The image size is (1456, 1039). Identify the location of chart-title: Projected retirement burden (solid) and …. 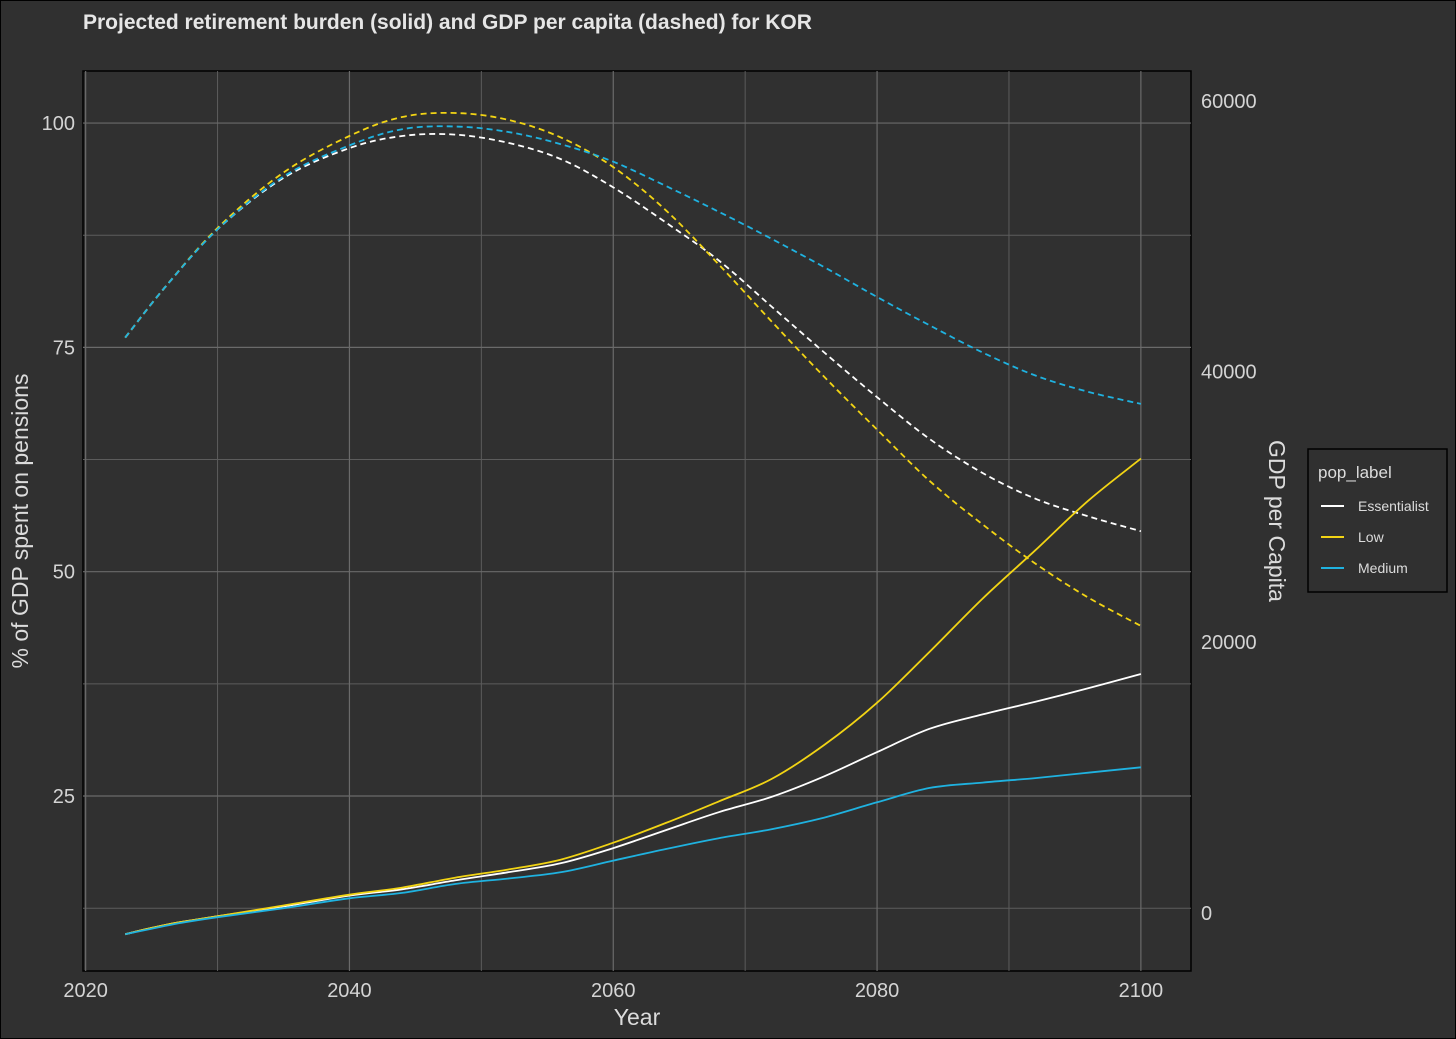
(447, 22).